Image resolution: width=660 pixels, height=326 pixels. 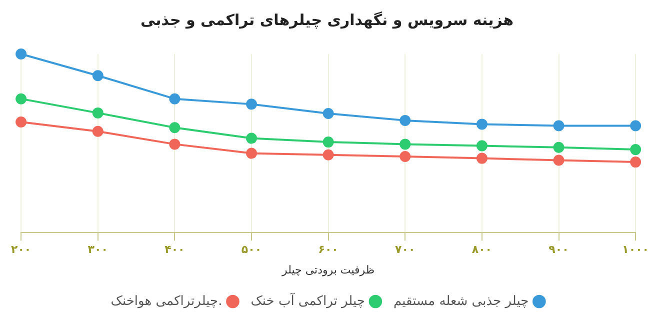 I want to click on x-tick-label: ۶۰۰, so click(x=328, y=249).